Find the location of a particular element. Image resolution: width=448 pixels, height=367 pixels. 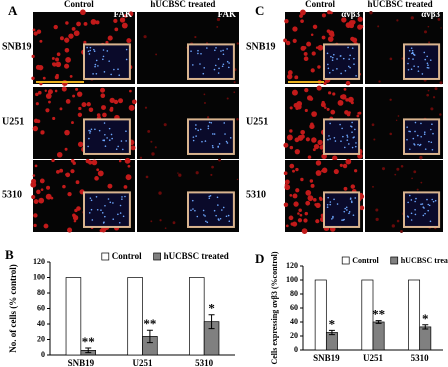

legend-label: Control is located at coordinates (365, 260).